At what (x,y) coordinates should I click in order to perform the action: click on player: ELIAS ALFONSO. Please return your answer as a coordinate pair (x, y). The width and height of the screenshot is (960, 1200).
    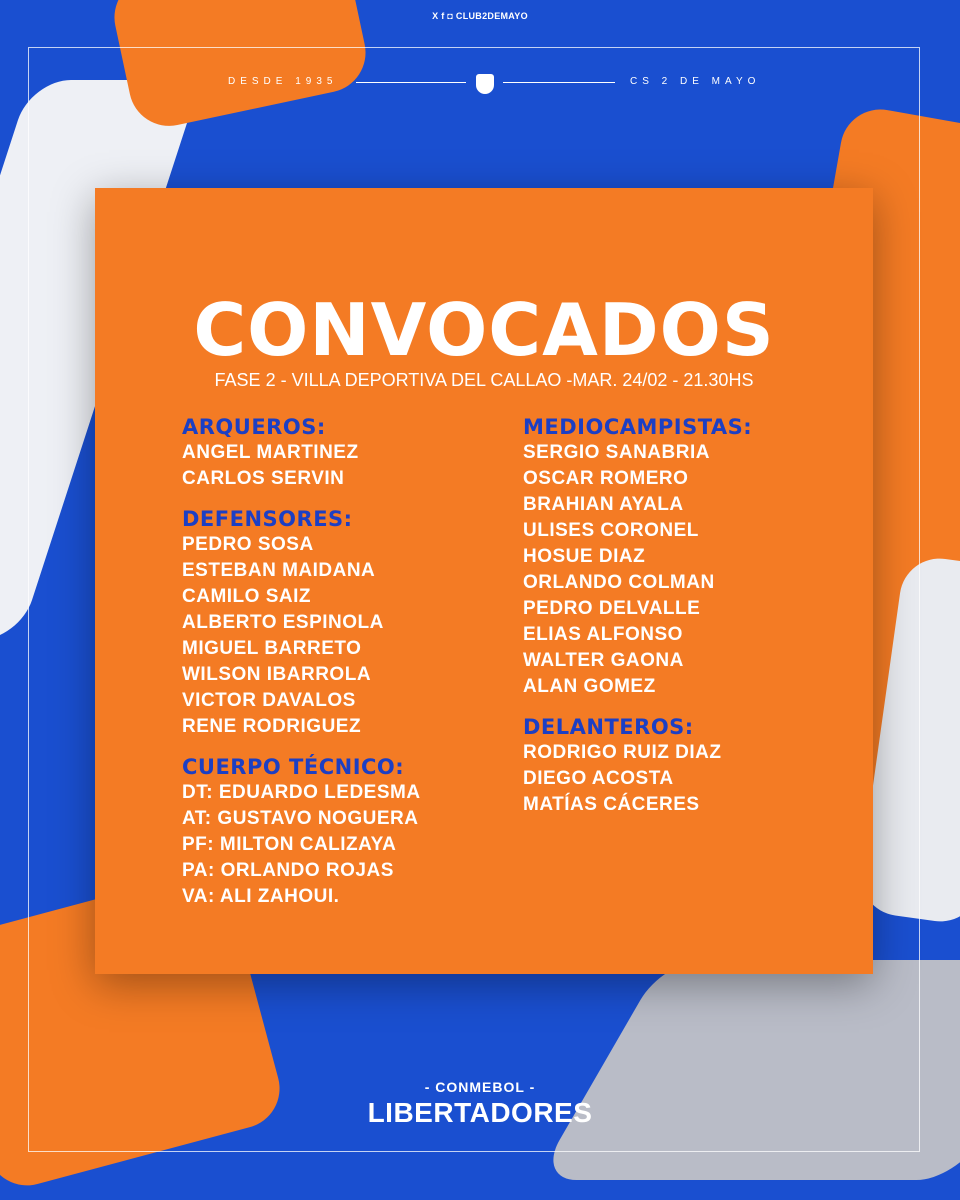
    Looking at the image, I should click on (603, 634).